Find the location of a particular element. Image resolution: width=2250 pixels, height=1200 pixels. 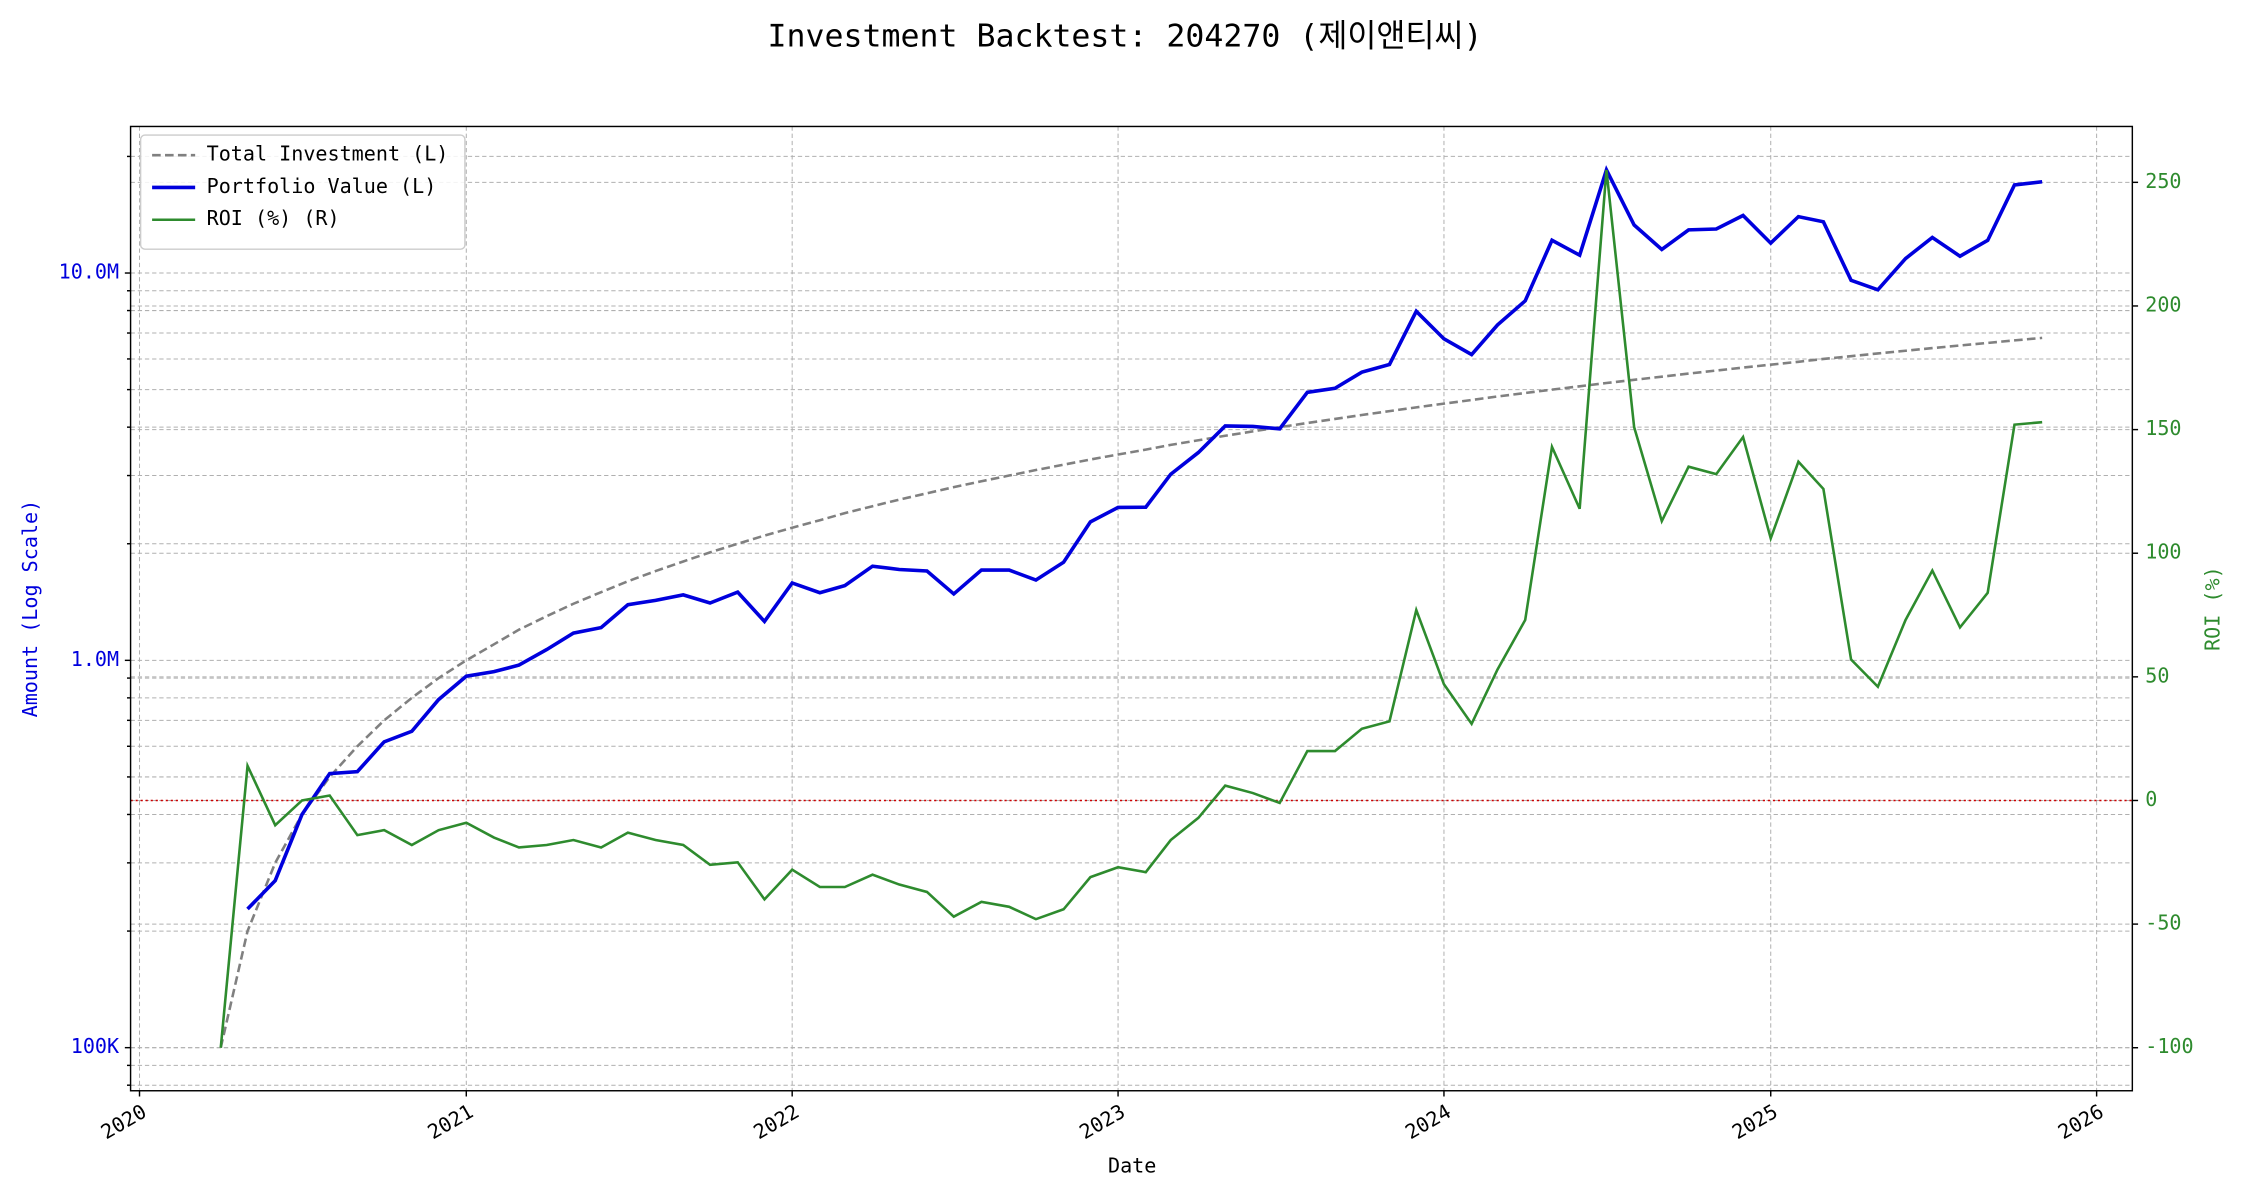

x-axis-label: Date is located at coordinates (1132, 1165).